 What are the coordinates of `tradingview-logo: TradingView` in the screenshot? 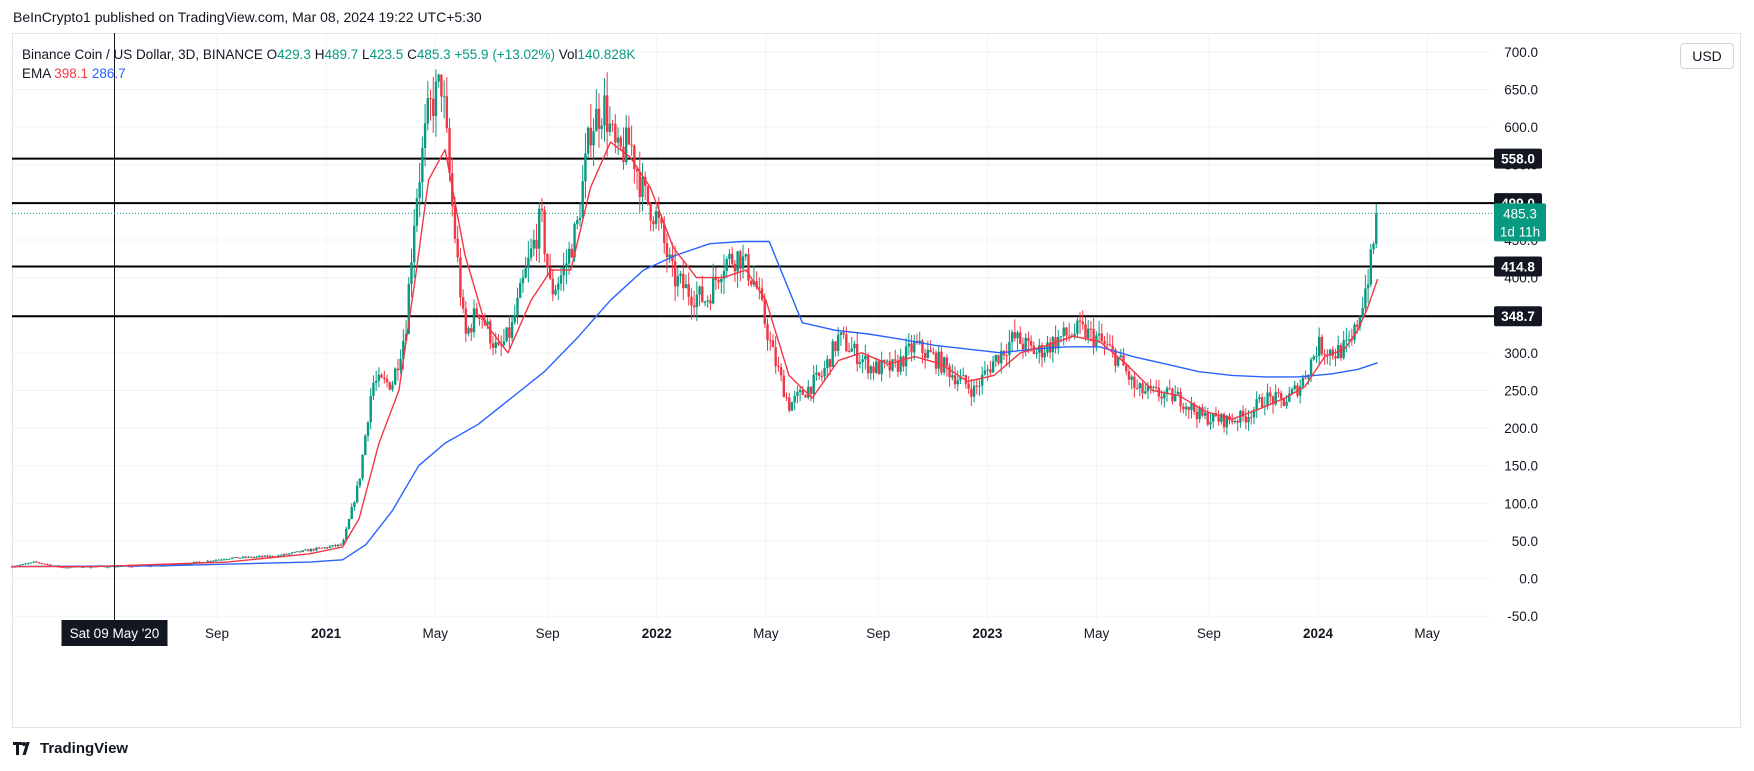 It's located at (70, 748).